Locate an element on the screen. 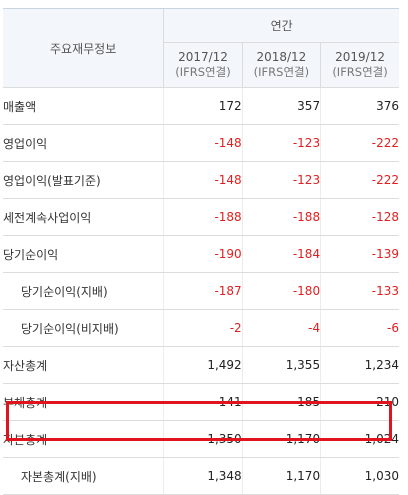 Image resolution: width=408 pixels, height=495 pixels. year-label: 2017/12 is located at coordinates (203, 57).